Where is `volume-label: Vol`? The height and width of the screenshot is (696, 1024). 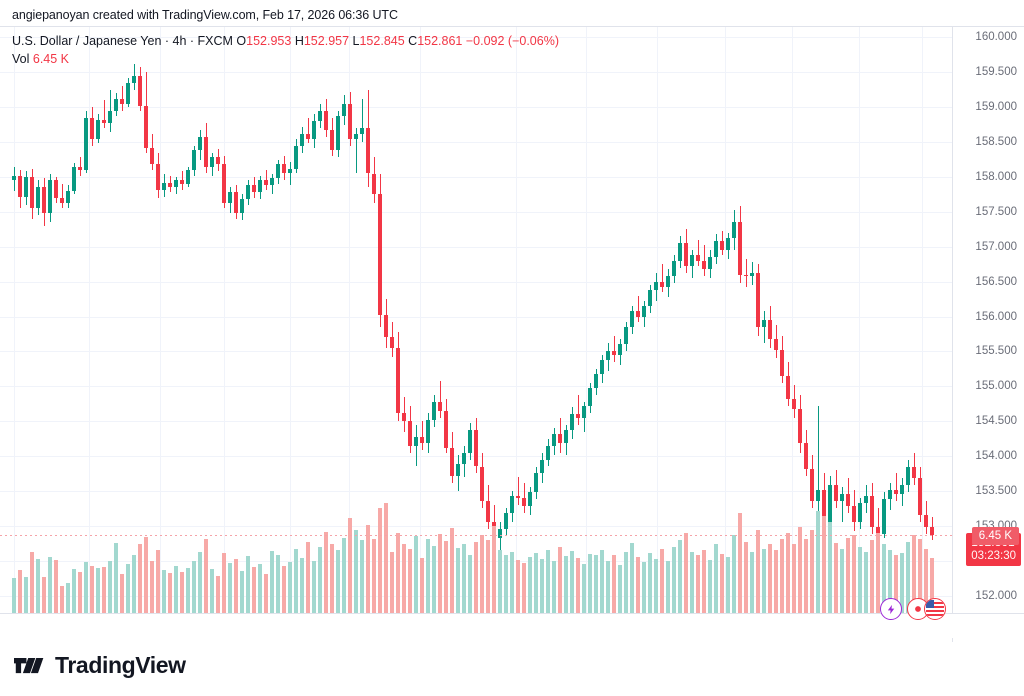 volume-label: Vol is located at coordinates (21, 59).